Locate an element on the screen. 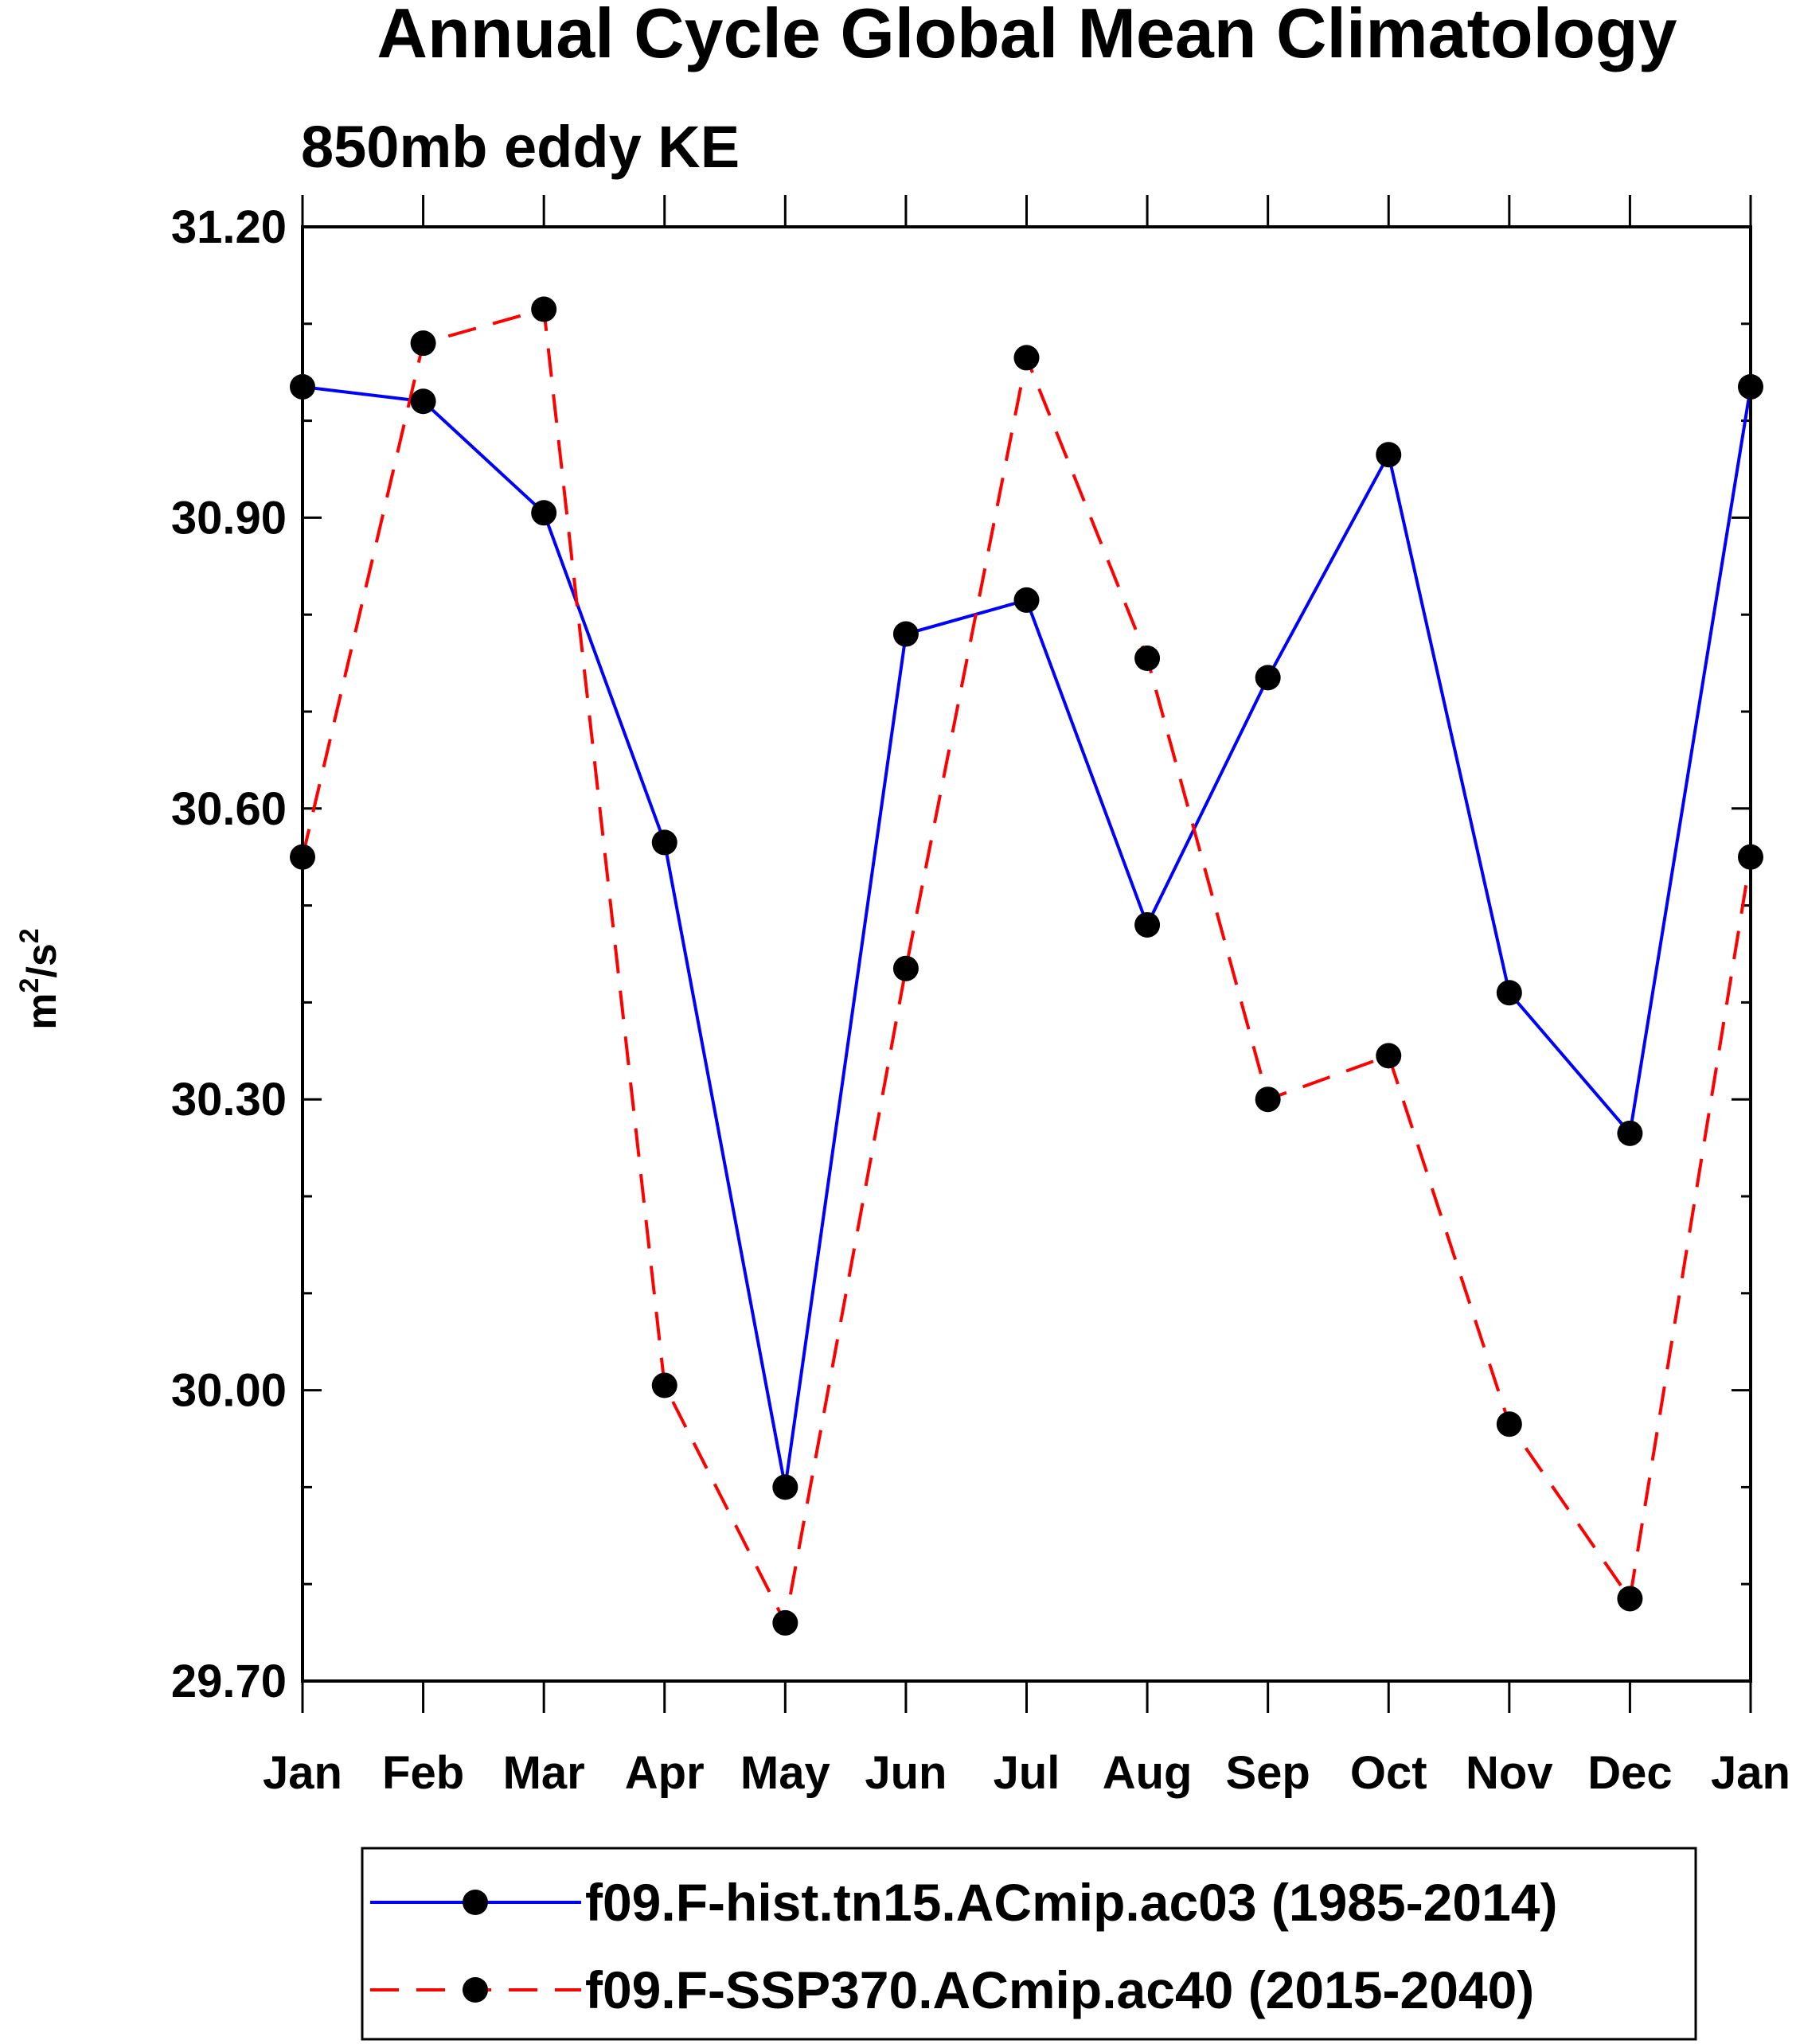  y-label-mid: /s is located at coordinates (42, 960).